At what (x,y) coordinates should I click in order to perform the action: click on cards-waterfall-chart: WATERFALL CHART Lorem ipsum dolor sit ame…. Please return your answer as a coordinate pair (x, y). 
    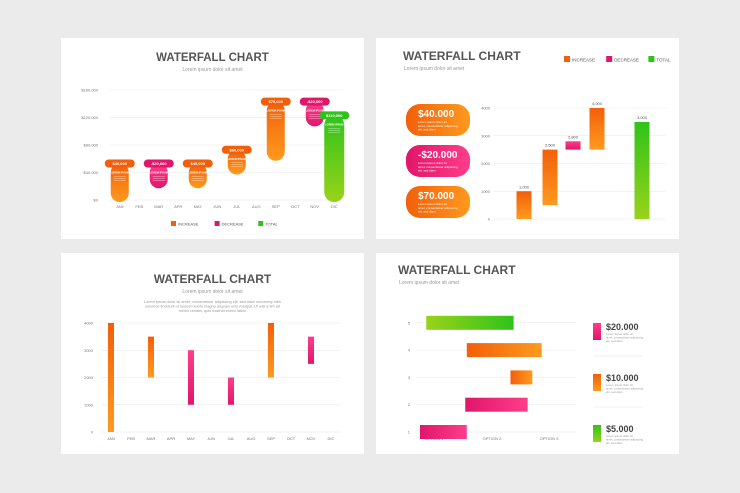
    Looking at the image, I should click on (537, 135).